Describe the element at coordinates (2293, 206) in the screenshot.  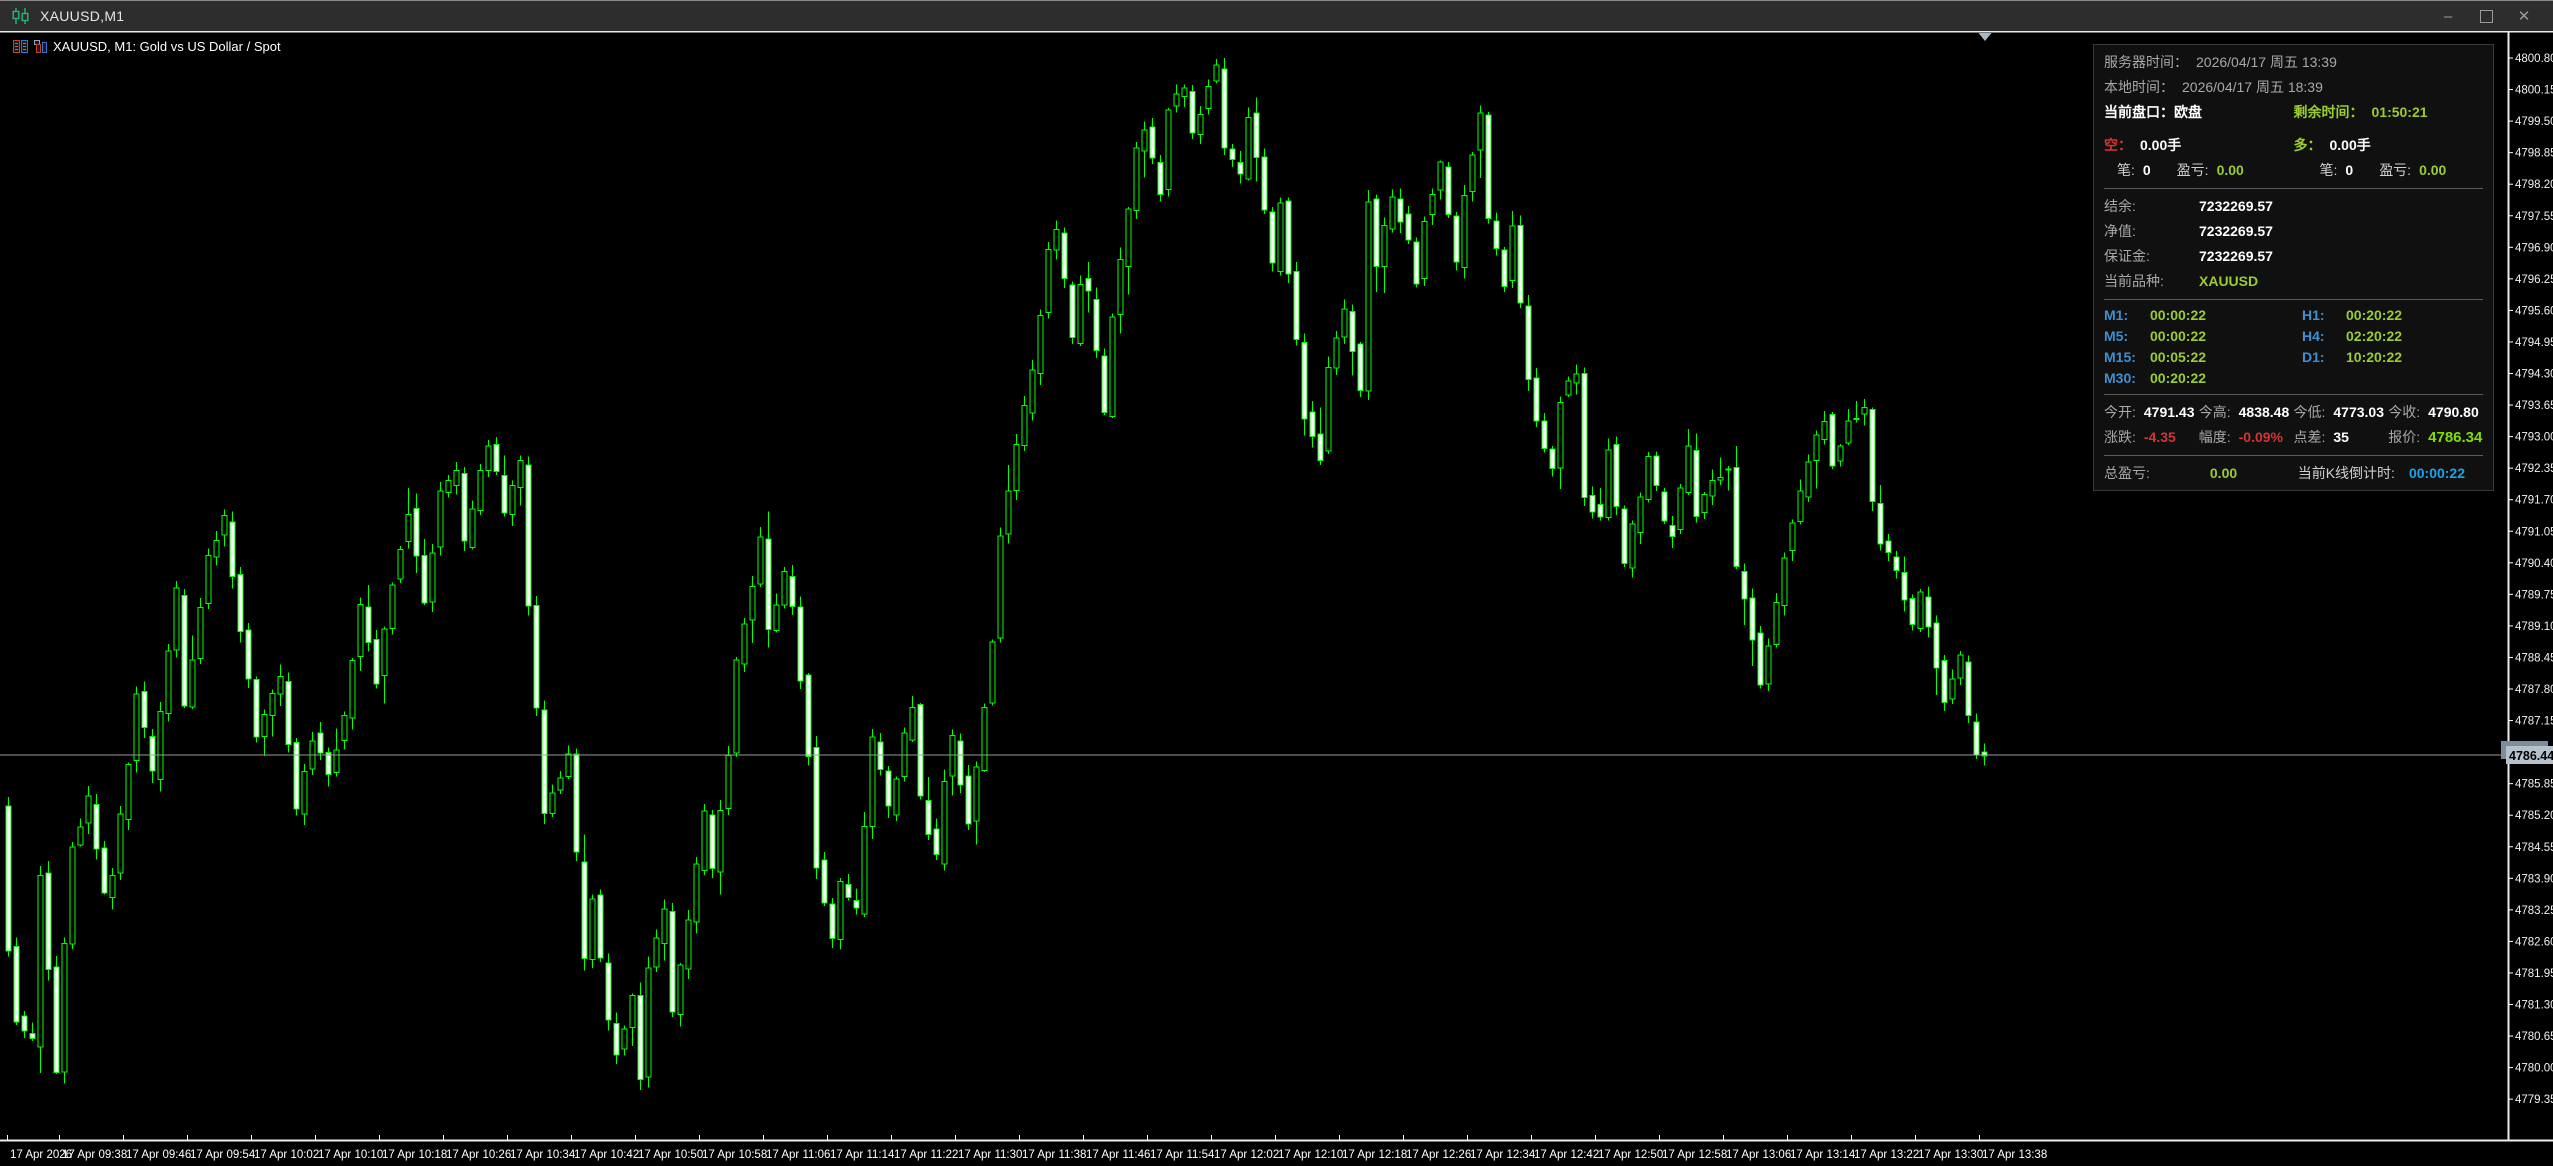
I see `balance-row: 结余: 7232269.57` at that location.